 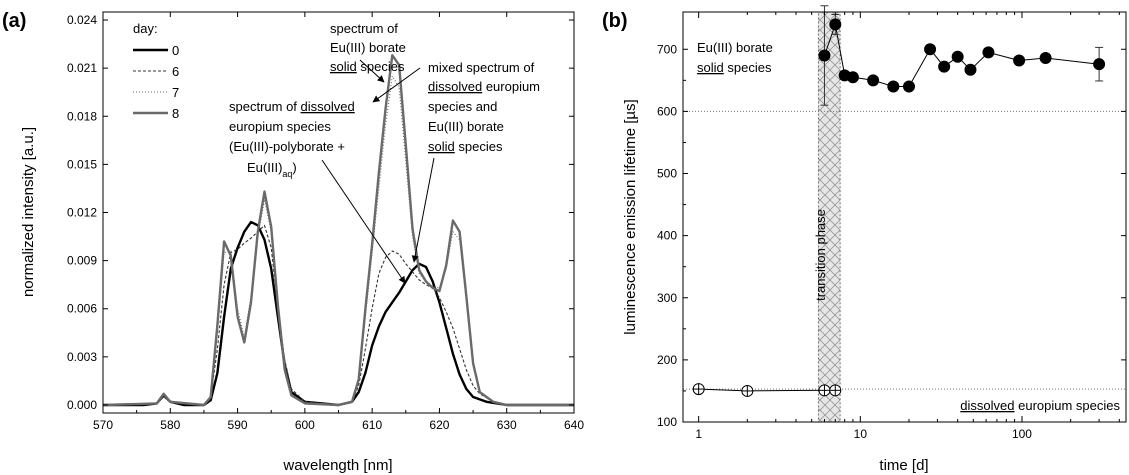 I want to click on a-x-tick-label: 610, so click(x=372, y=425).